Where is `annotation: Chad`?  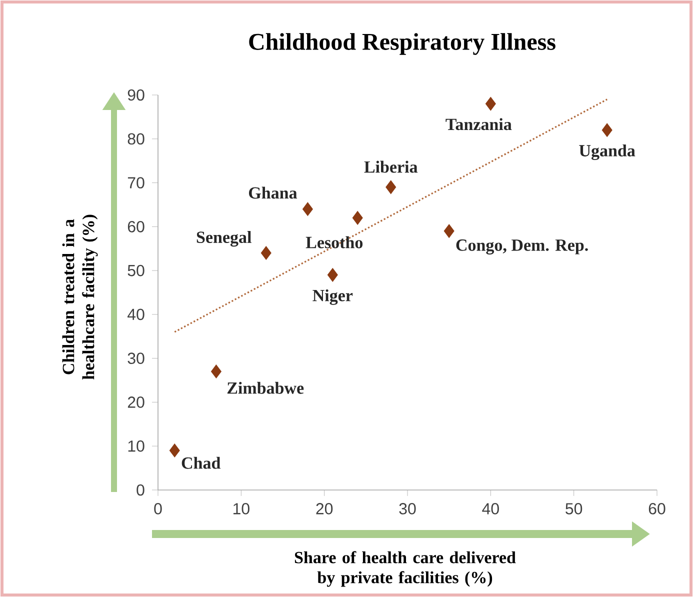
annotation: Chad is located at coordinates (201, 462).